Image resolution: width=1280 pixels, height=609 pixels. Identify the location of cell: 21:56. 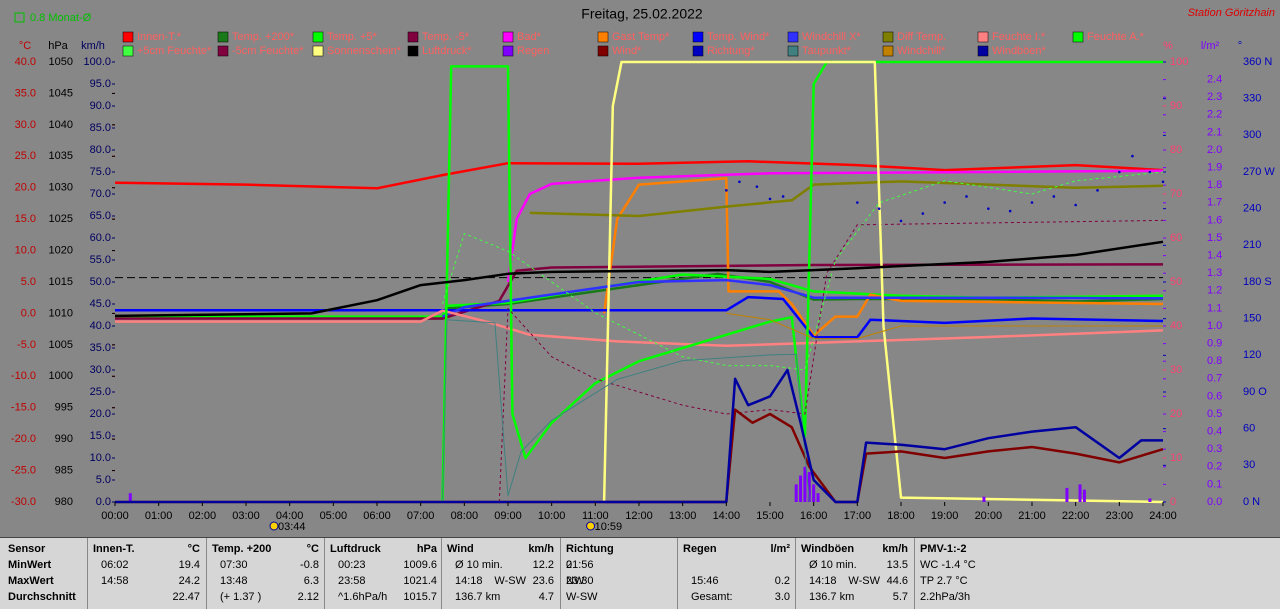
(580, 565).